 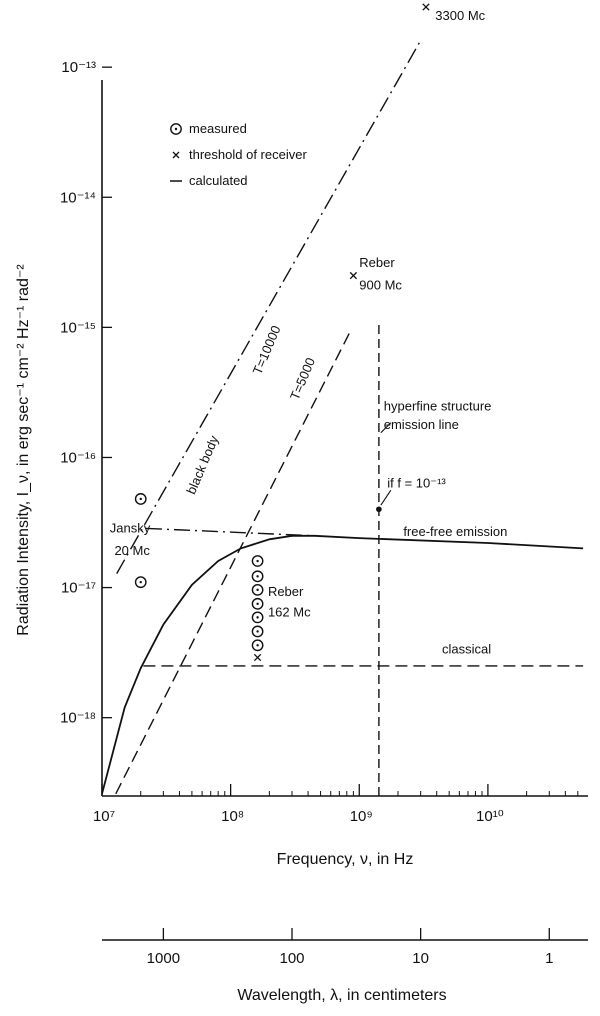 I want to click on y-tick-label: 10⁻¹⁶, so click(x=78, y=457).